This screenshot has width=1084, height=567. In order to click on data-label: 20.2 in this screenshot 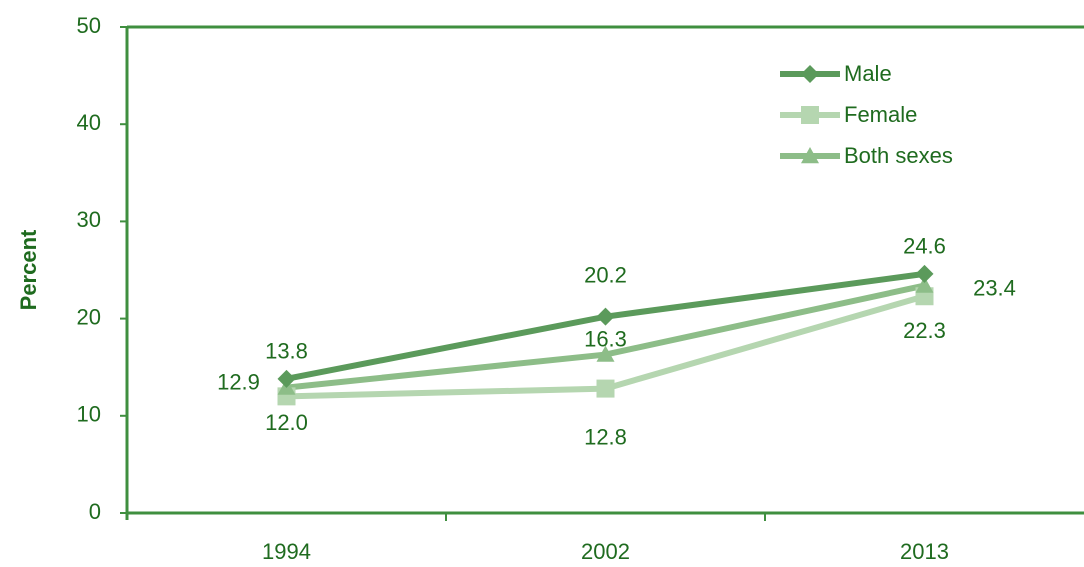, I will do `click(605, 274)`.